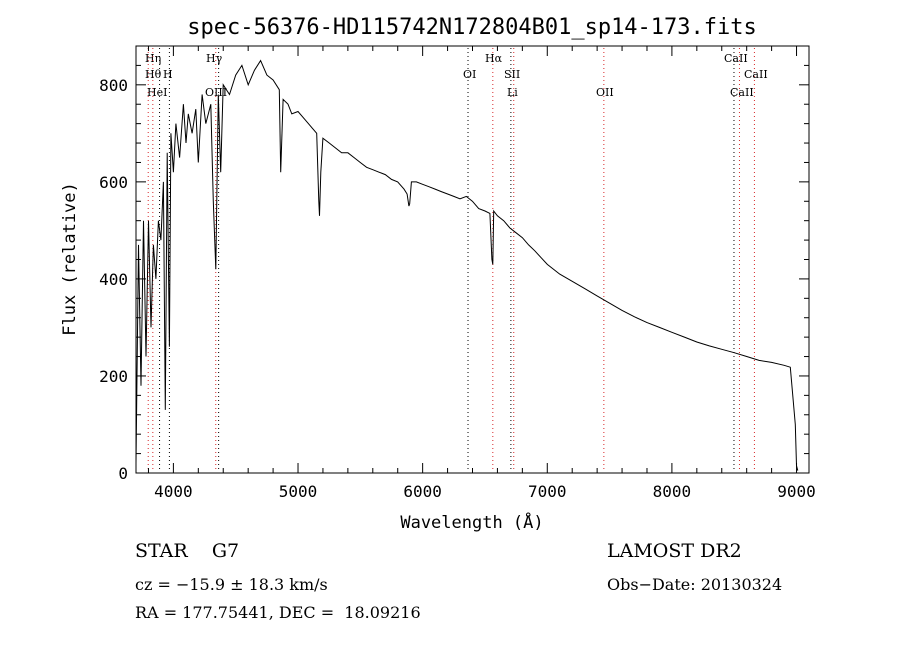 Image resolution: width=900 pixels, height=650 pixels. What do you see at coordinates (113, 376) in the screenshot?
I see `y-tick-label: 200` at bounding box center [113, 376].